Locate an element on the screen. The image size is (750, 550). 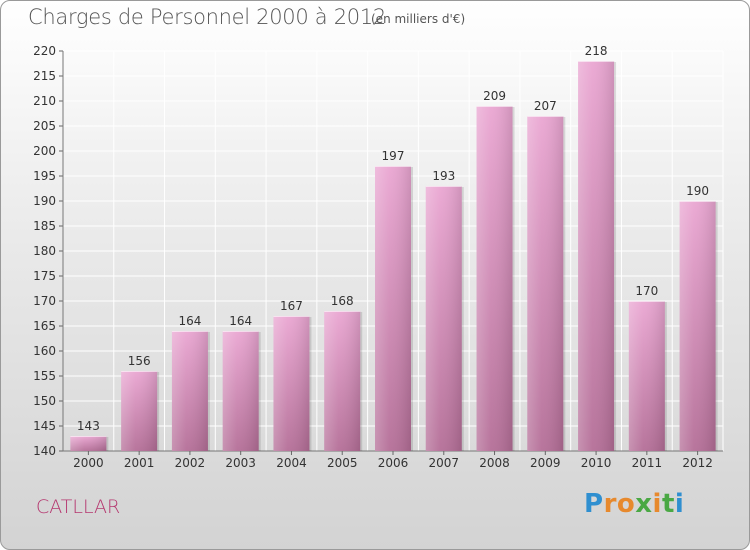
y-tick-label: 150 is located at coordinates (44, 401).